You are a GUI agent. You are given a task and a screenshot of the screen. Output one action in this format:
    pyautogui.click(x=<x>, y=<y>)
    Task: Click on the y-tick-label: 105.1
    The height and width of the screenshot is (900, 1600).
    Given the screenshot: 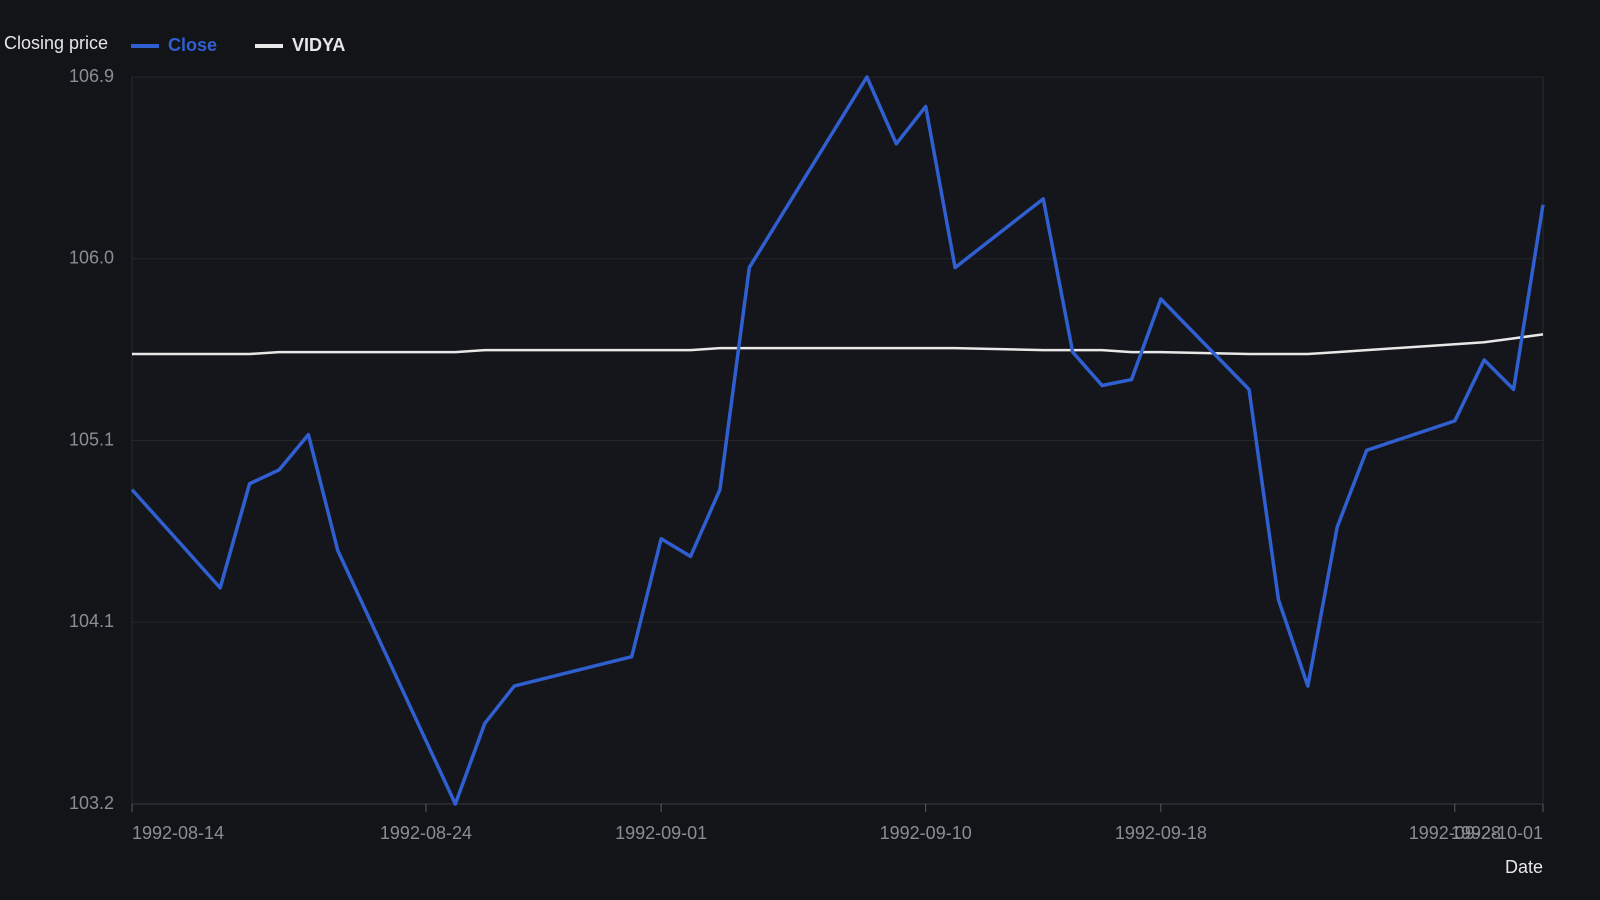 What is the action you would take?
    pyautogui.click(x=91, y=439)
    